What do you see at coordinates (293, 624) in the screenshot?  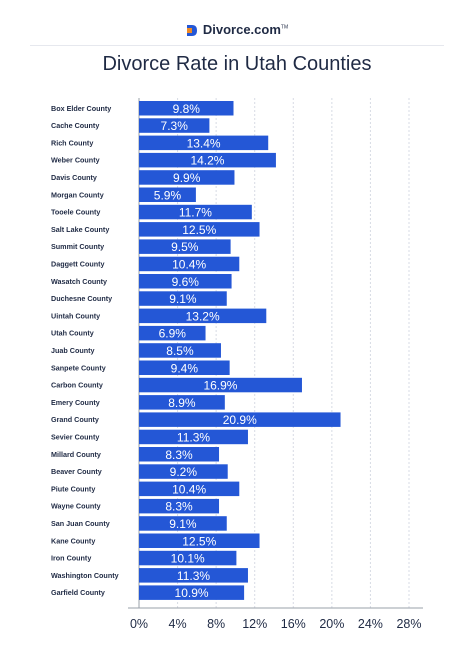 I see `x-tick-label: 16%` at bounding box center [293, 624].